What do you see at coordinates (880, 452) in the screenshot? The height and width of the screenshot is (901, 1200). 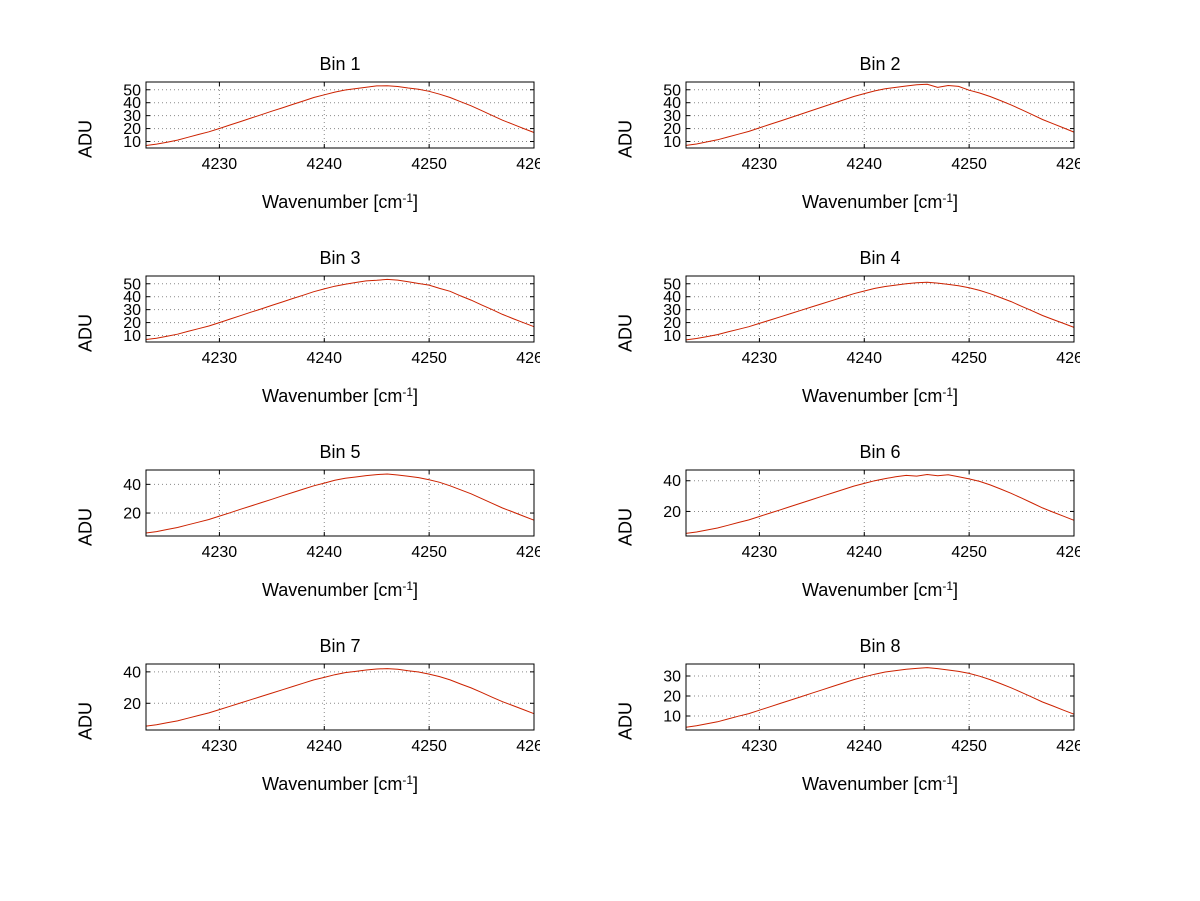 I see `subplot-title: Bin 6` at bounding box center [880, 452].